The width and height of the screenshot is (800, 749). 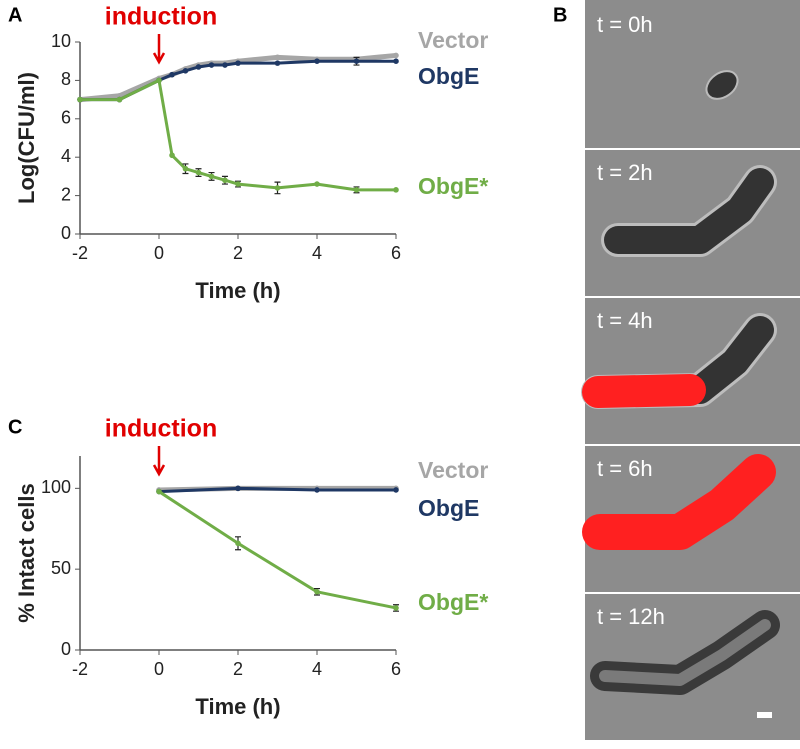 What do you see at coordinates (61, 41) in the screenshot?
I see `y-tick-label: 10` at bounding box center [61, 41].